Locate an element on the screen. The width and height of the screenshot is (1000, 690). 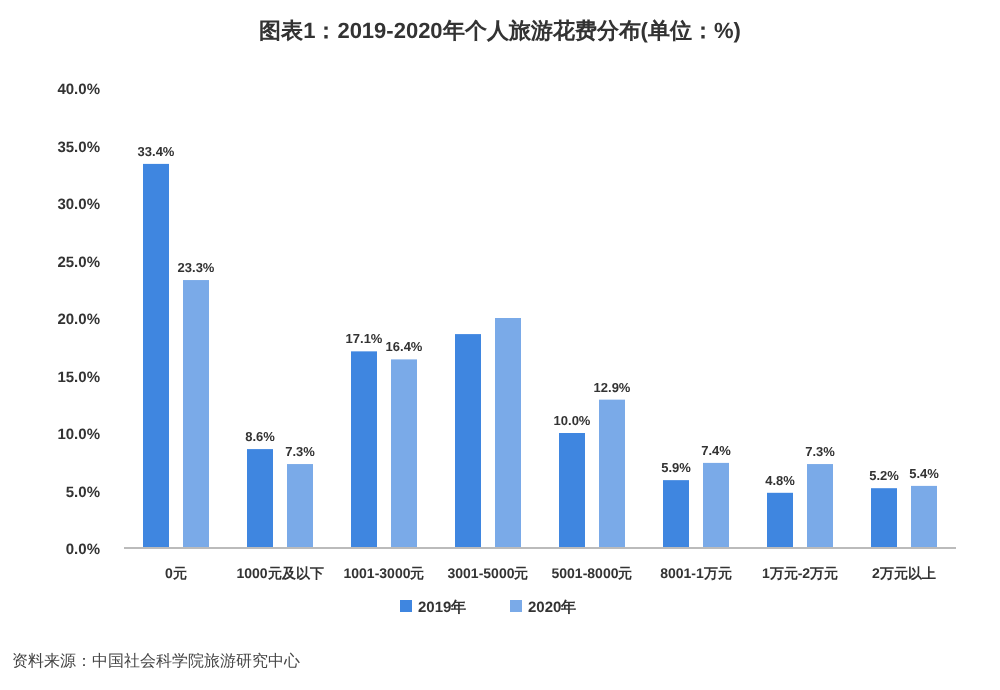
text: 资料来源：中国社会科学院旅游研究中心 is located at coordinates (156, 661).